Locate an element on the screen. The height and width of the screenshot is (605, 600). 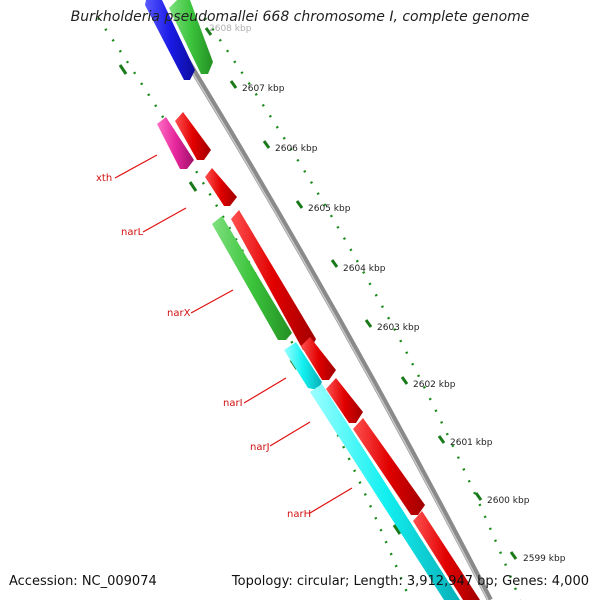
tick-label: 2602 kbp is located at coordinates (434, 385).